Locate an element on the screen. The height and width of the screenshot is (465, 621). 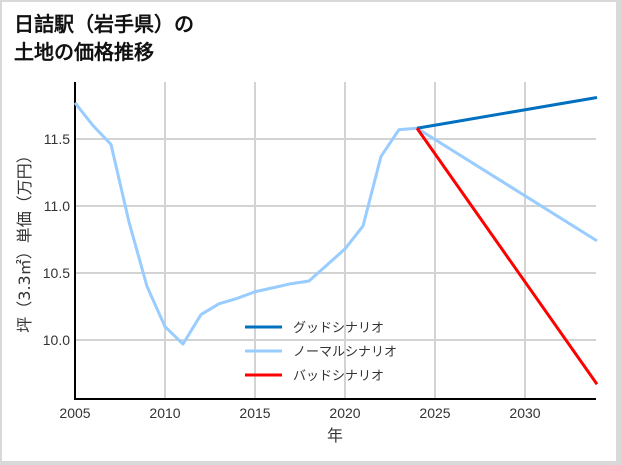
x-axis-label: 年 is located at coordinates (335, 435).